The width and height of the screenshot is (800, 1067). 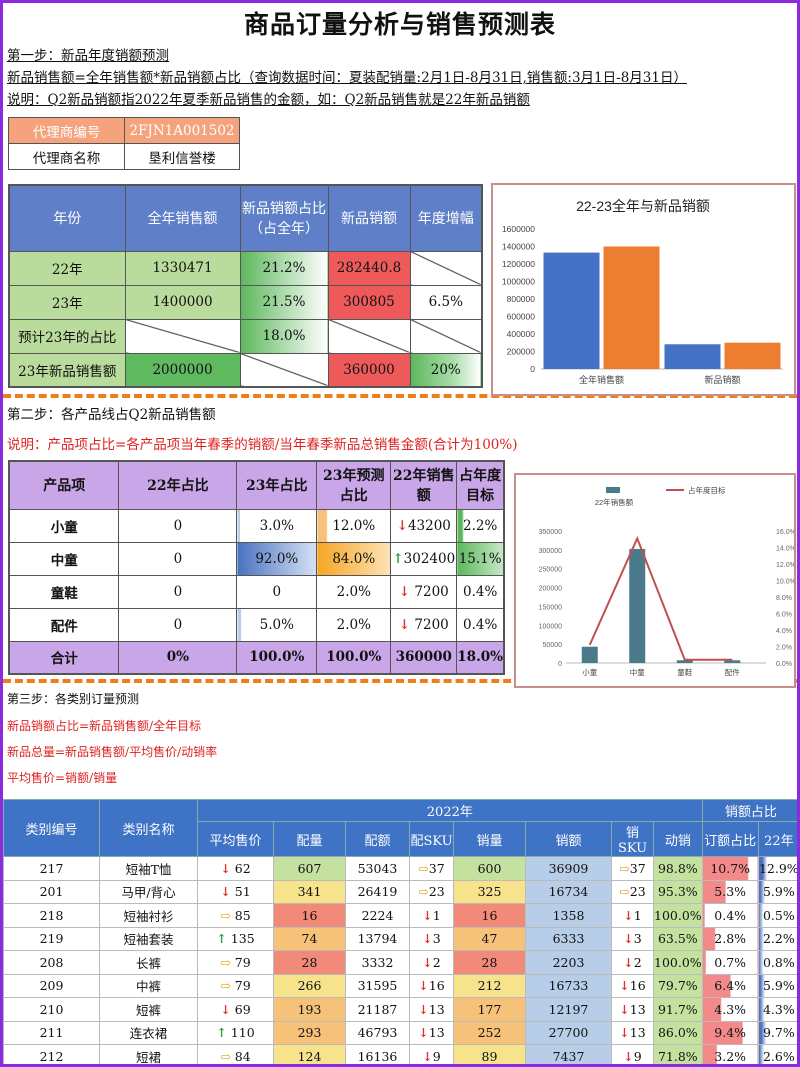 What do you see at coordinates (354, 525) in the screenshot?
I see `prod-cell: 12.0%` at bounding box center [354, 525].